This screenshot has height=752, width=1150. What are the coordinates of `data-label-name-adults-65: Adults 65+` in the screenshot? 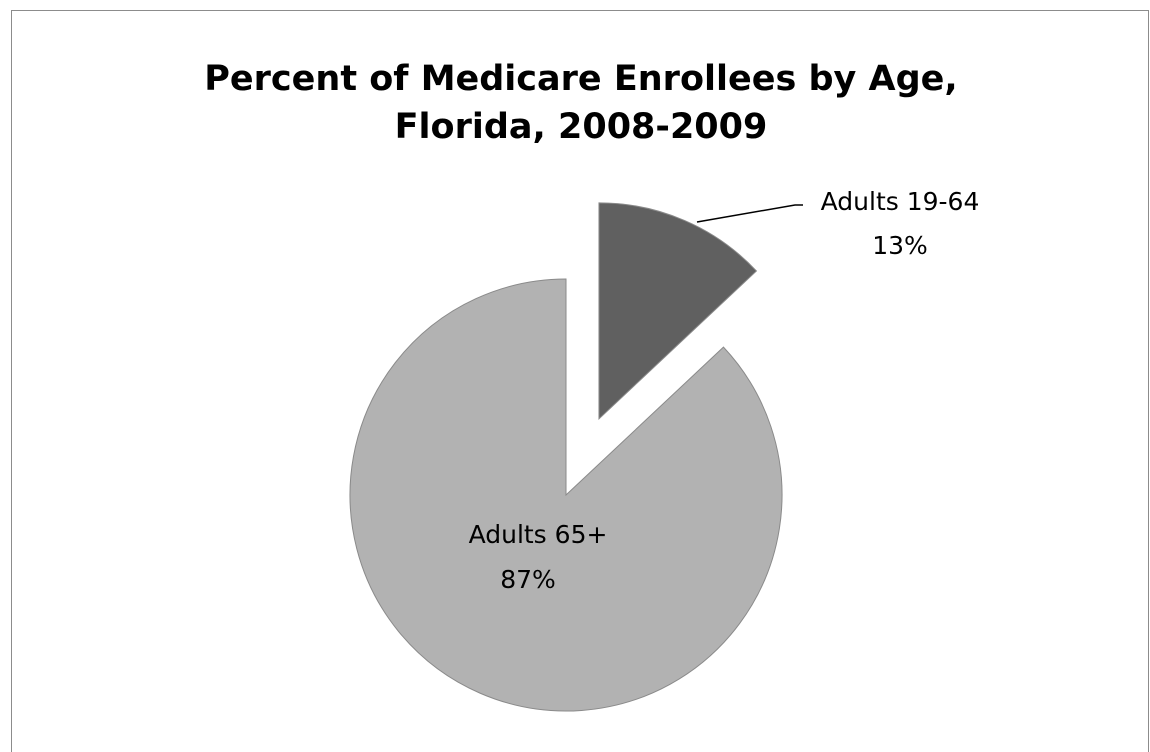 It's located at (538, 534).